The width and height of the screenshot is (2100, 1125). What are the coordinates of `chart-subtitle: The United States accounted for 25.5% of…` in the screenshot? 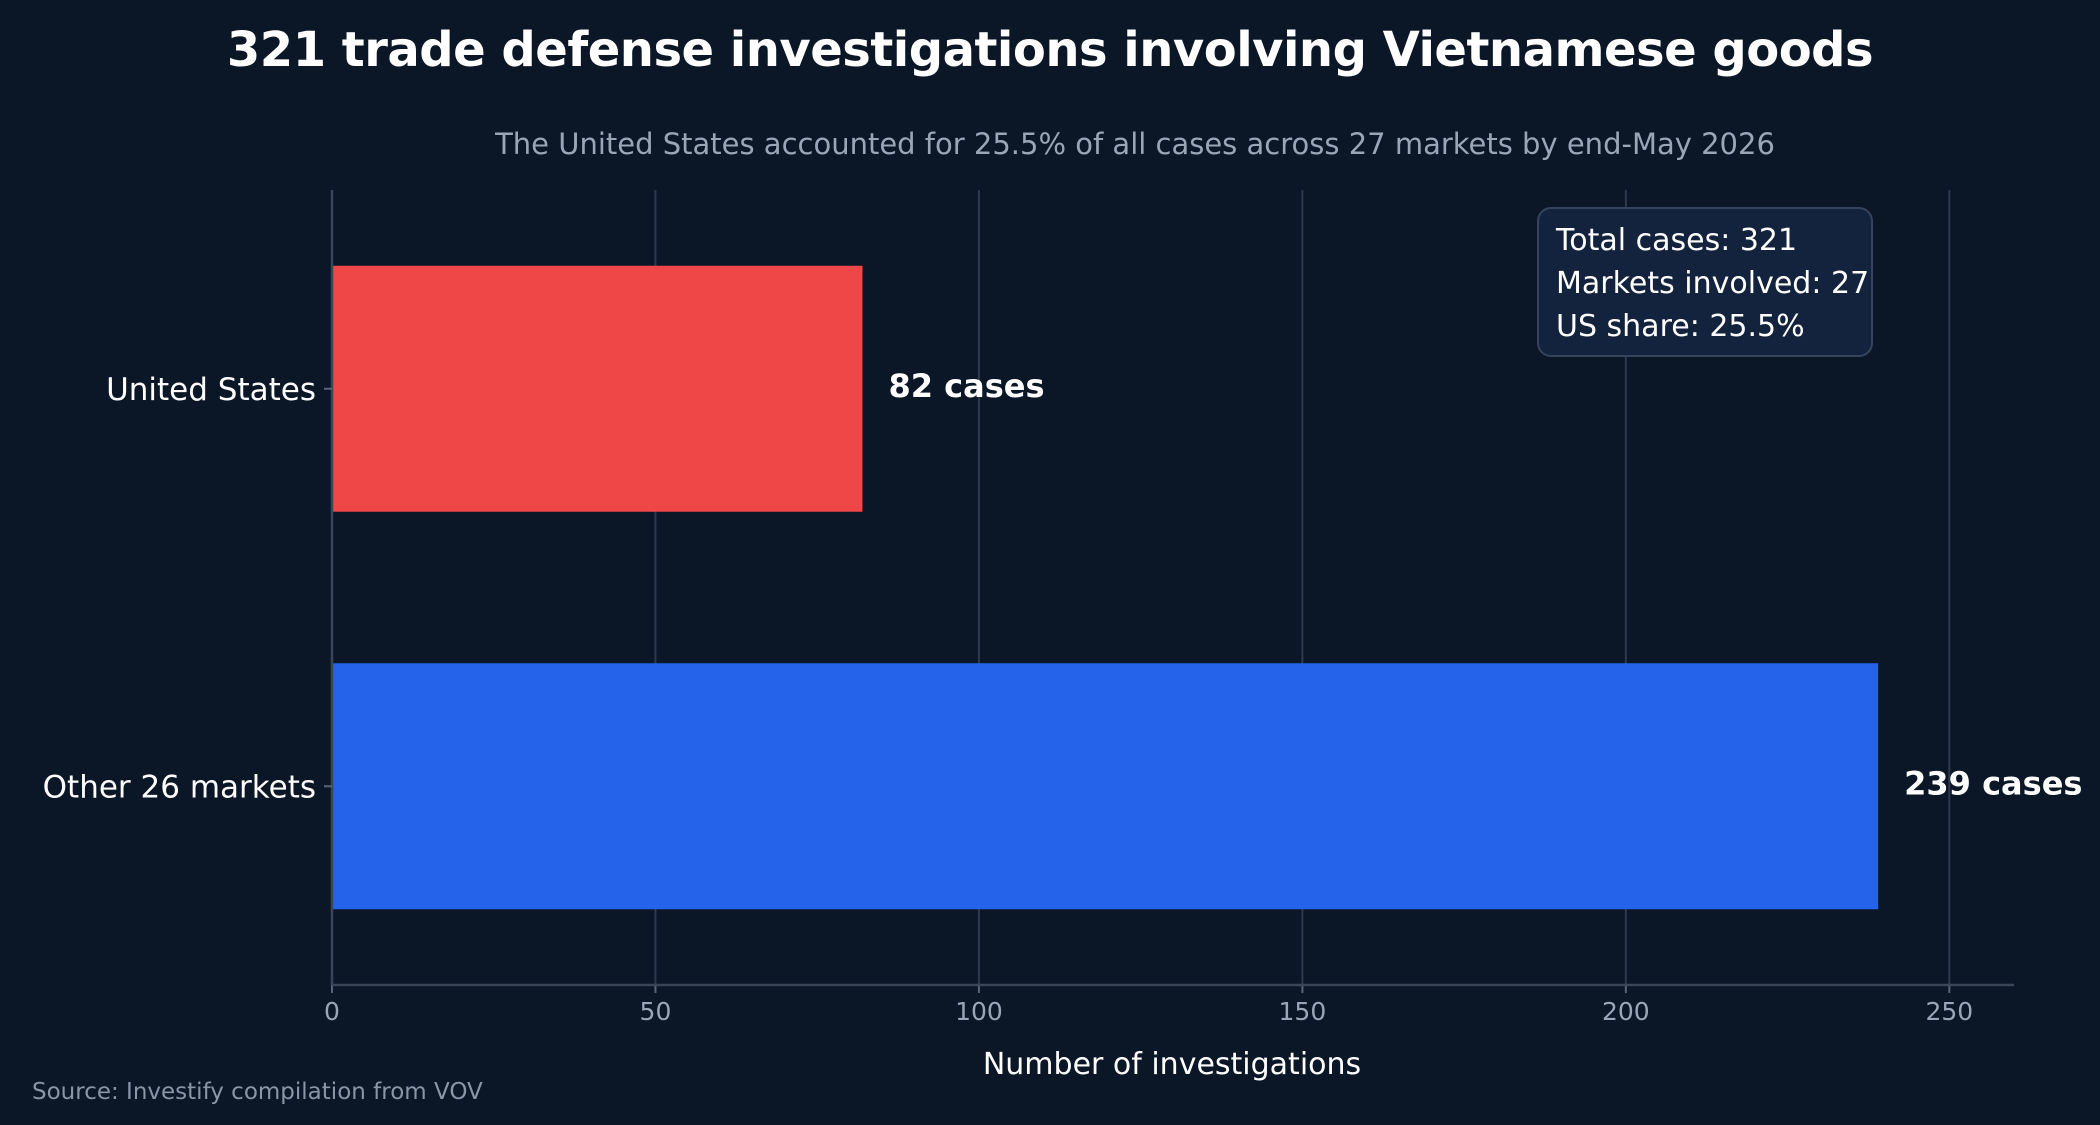 It's located at (1135, 144).